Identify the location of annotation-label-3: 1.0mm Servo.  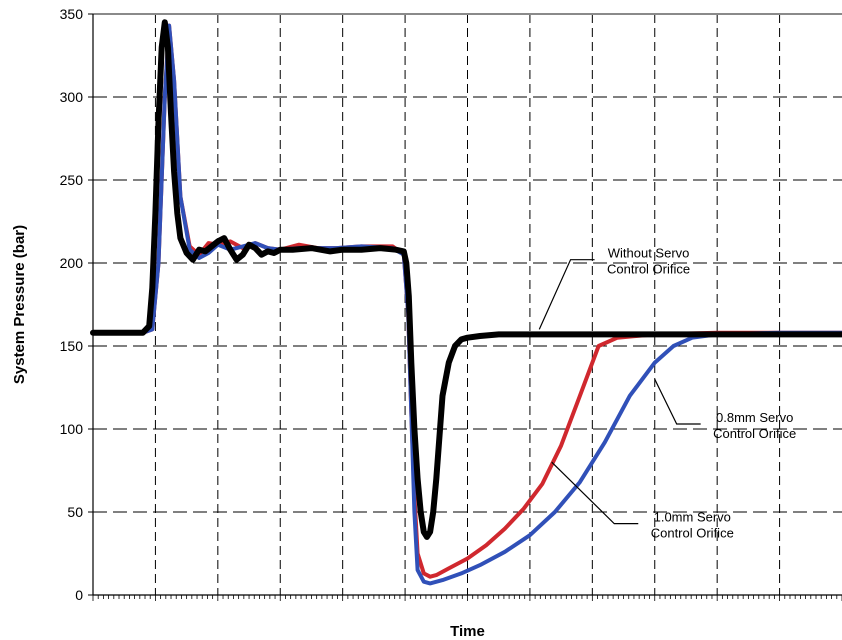
(692, 517).